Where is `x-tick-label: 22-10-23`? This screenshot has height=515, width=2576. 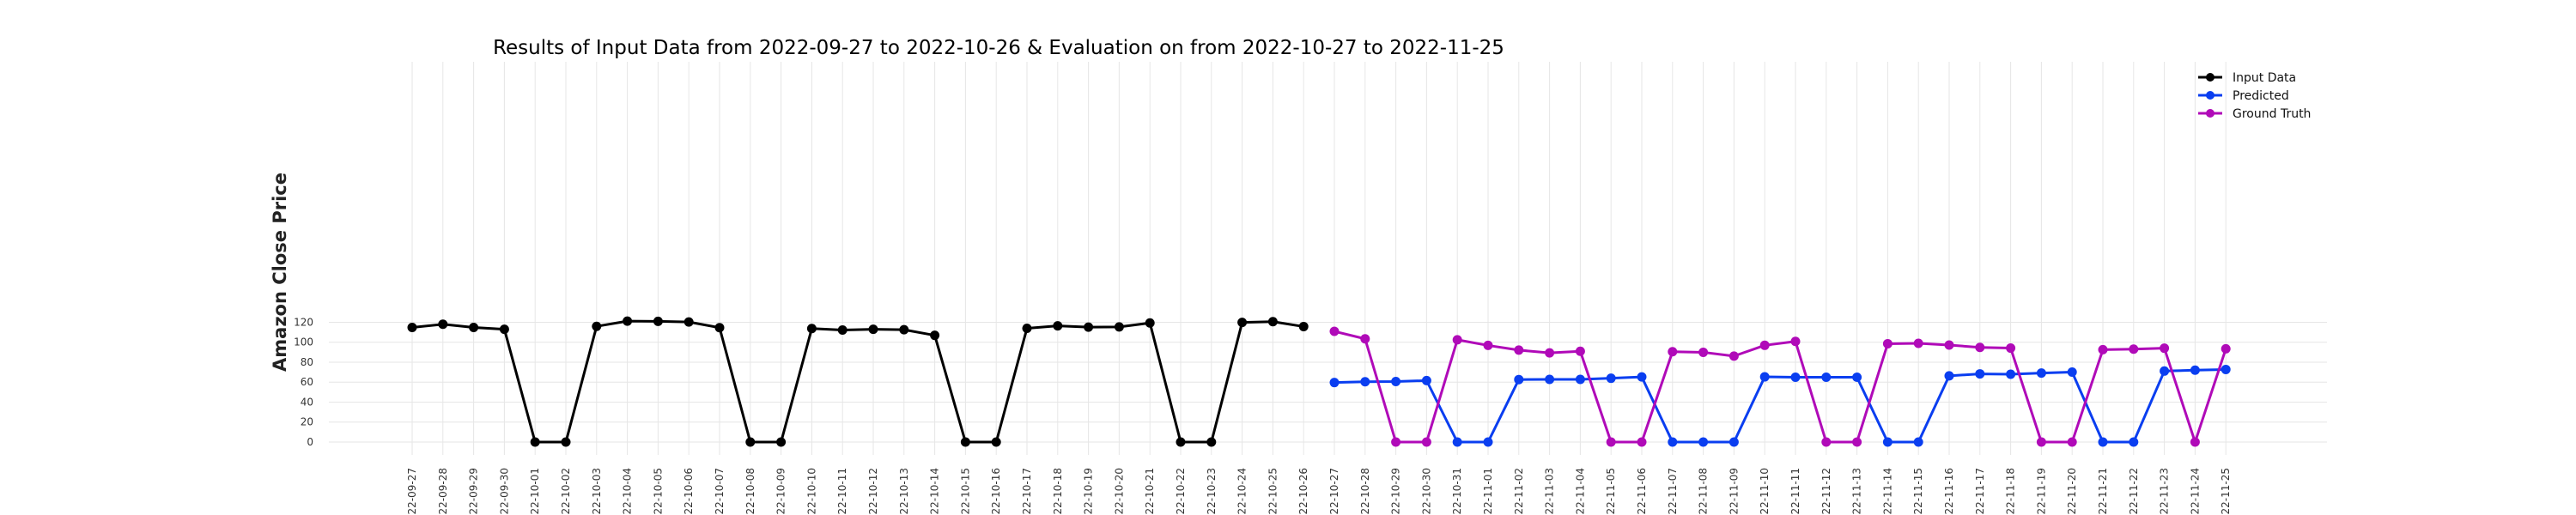
x-tick-label: 22-10-23 is located at coordinates (1212, 491).